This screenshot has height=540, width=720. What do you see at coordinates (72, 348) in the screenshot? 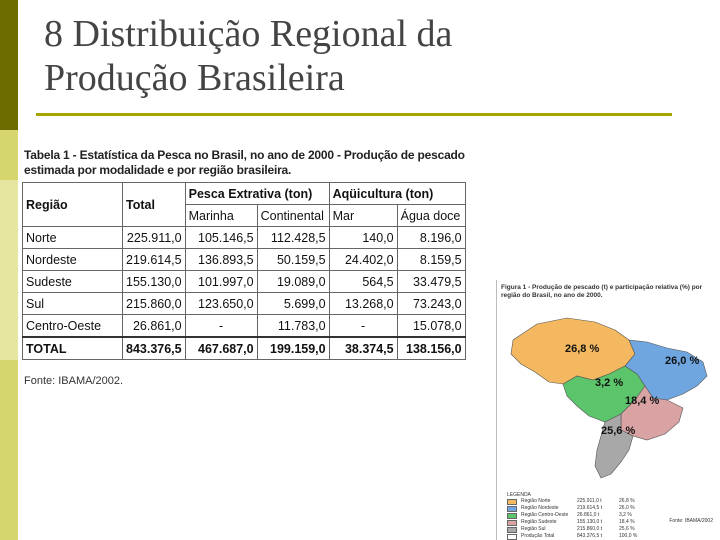
I see `cell-regiao: TOTAL` at bounding box center [72, 348].